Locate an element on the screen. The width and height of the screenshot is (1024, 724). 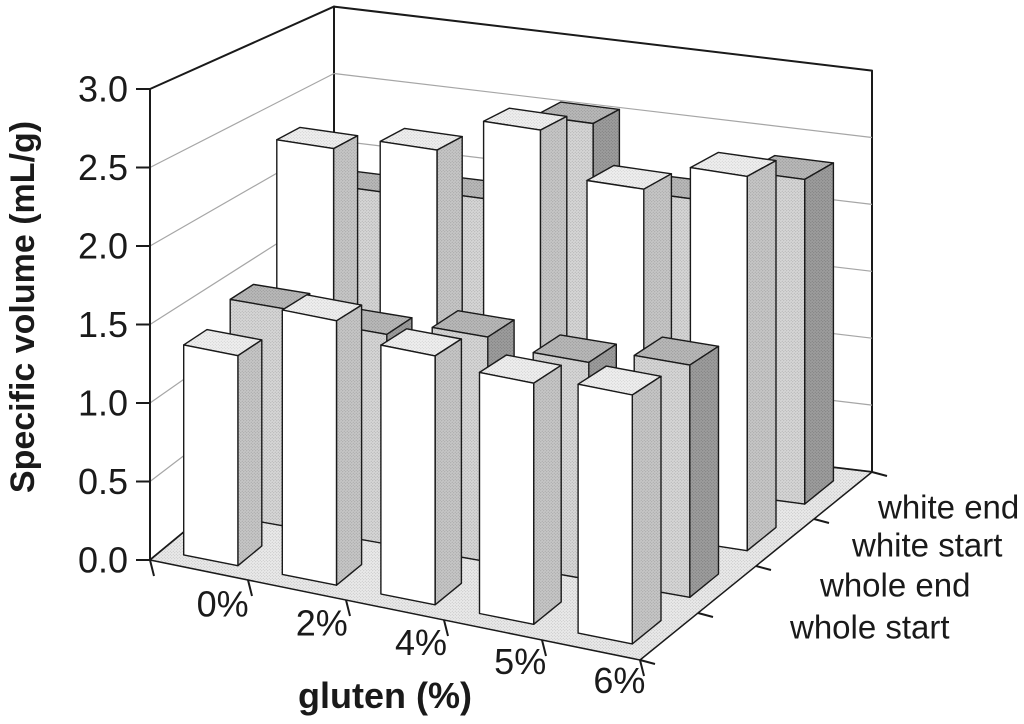
gridline-back is located at coordinates (603, 105).